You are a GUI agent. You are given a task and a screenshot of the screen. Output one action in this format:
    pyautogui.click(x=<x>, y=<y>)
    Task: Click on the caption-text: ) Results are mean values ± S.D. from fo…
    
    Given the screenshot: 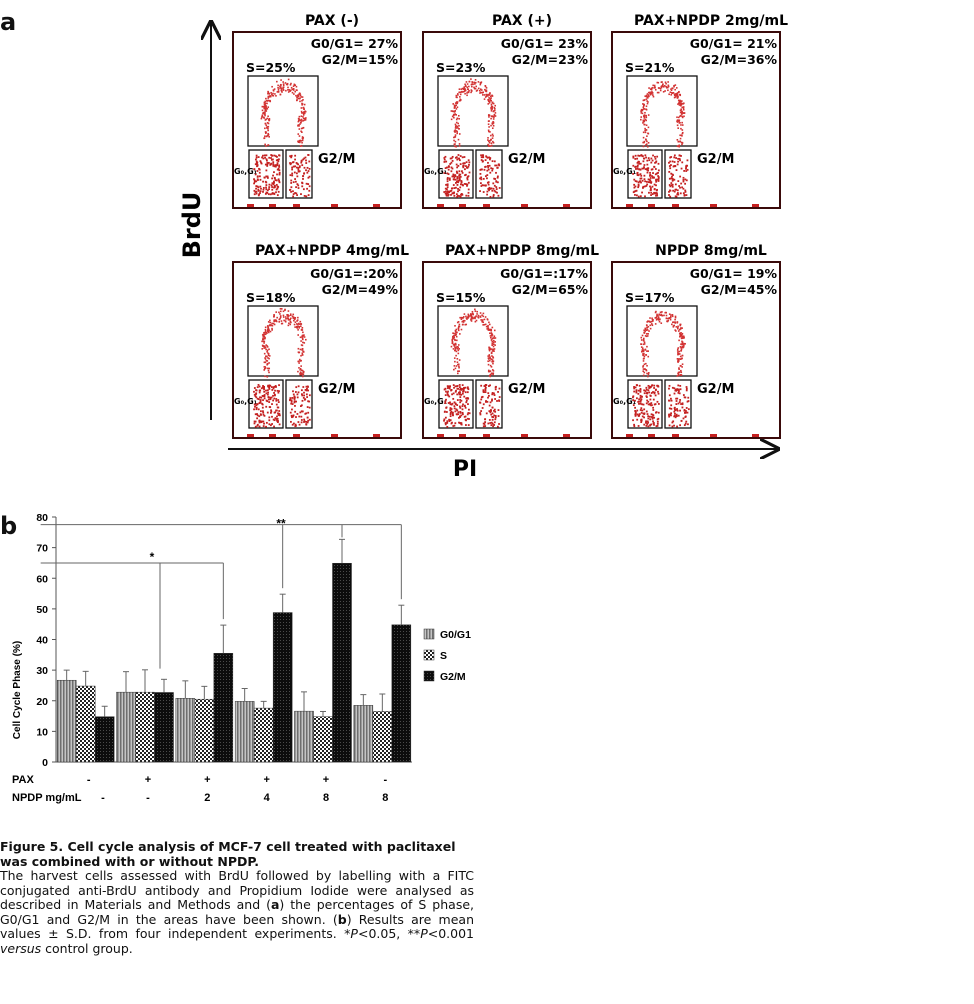 What is the action you would take?
    pyautogui.click(x=237, y=926)
    